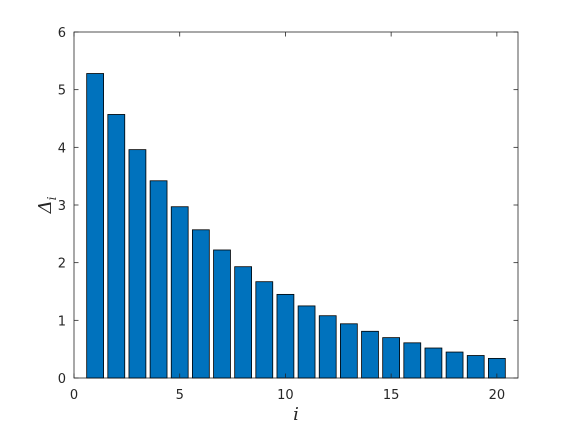  What do you see at coordinates (62, 148) in the screenshot?
I see `y-tick-label: 4` at bounding box center [62, 148].